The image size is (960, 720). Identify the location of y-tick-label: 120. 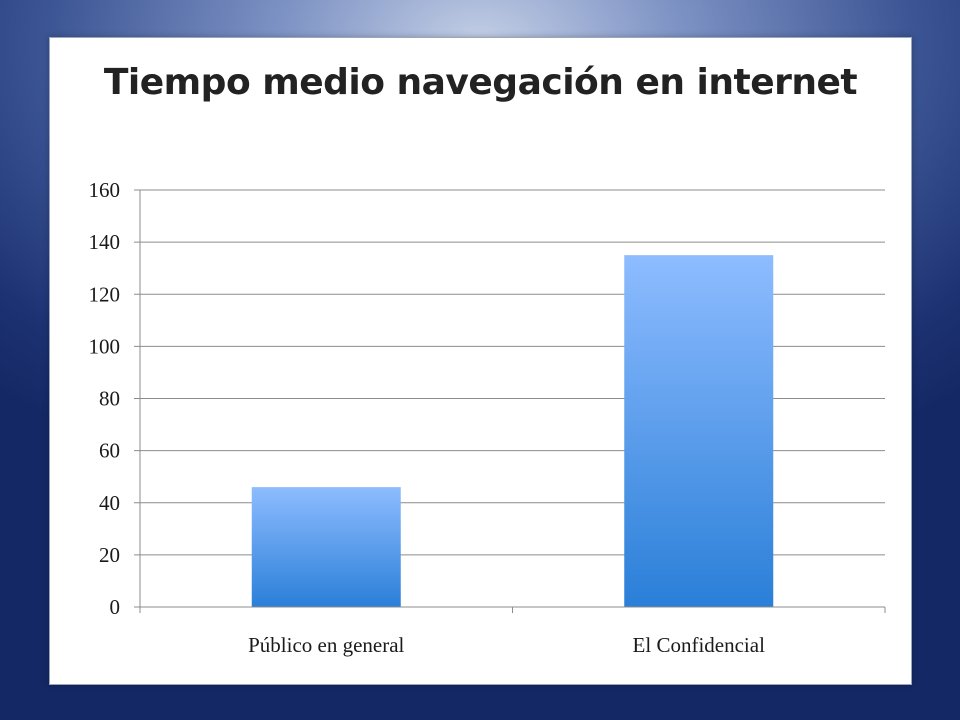
(105, 294).